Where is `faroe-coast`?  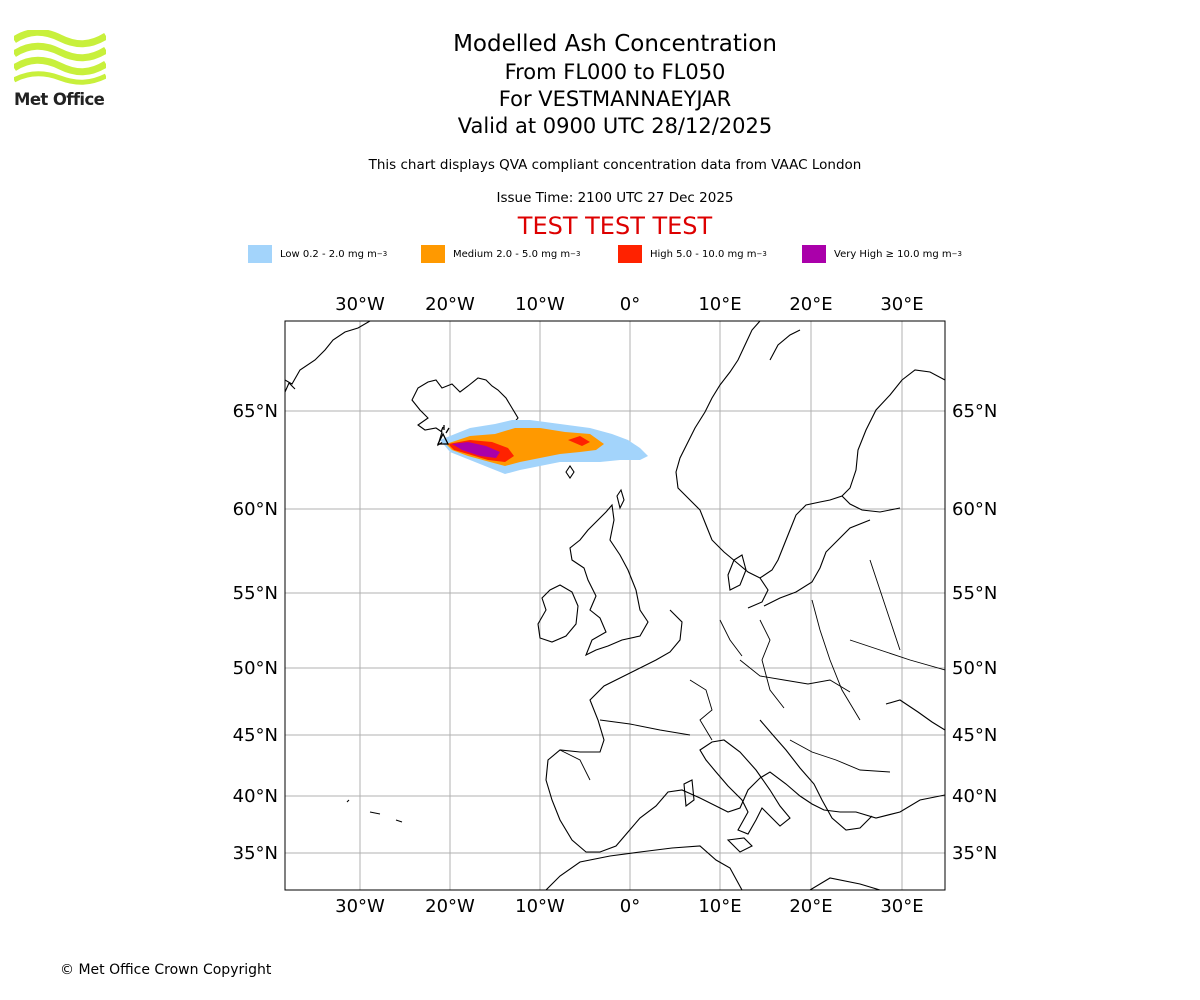
faroe-coast is located at coordinates (570, 472).